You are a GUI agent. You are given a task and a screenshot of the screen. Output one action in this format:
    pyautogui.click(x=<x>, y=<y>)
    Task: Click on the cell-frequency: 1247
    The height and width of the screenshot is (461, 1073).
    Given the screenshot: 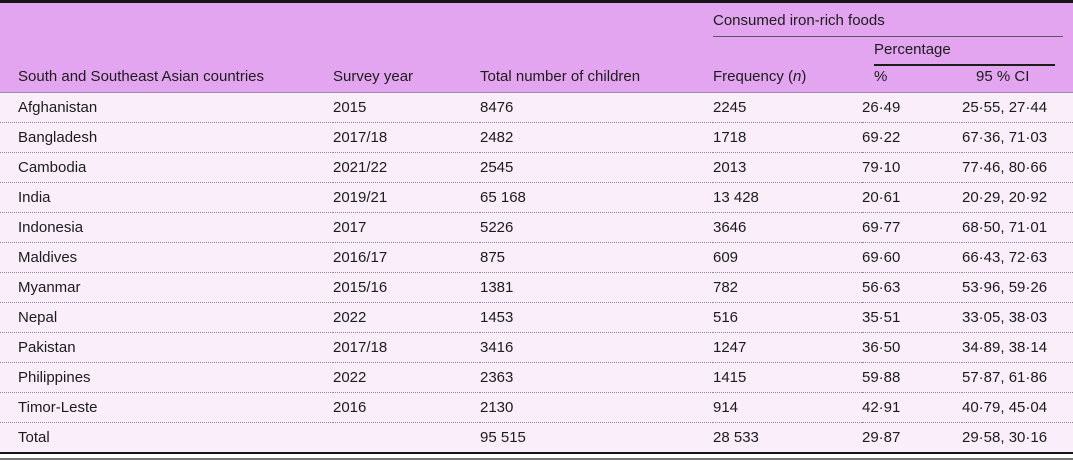 What is the action you would take?
    pyautogui.click(x=730, y=347)
    